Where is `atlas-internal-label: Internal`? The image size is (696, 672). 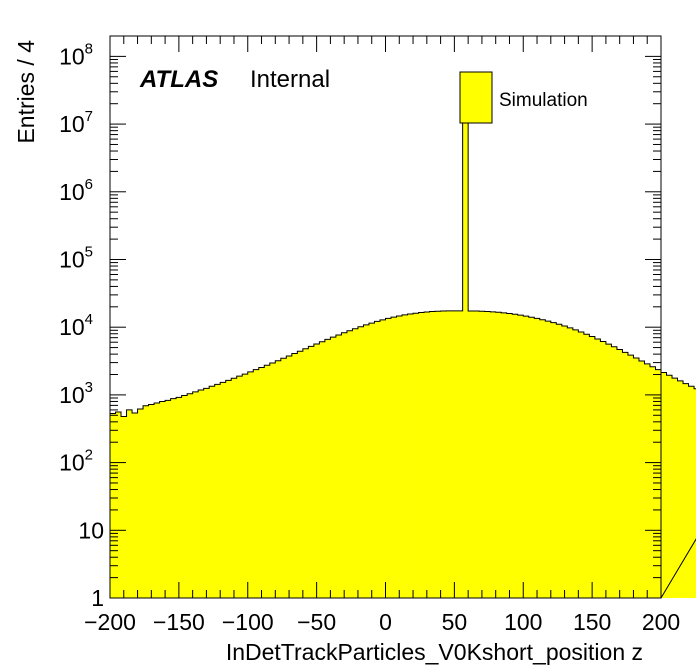 atlas-internal-label: Internal is located at coordinates (290, 79).